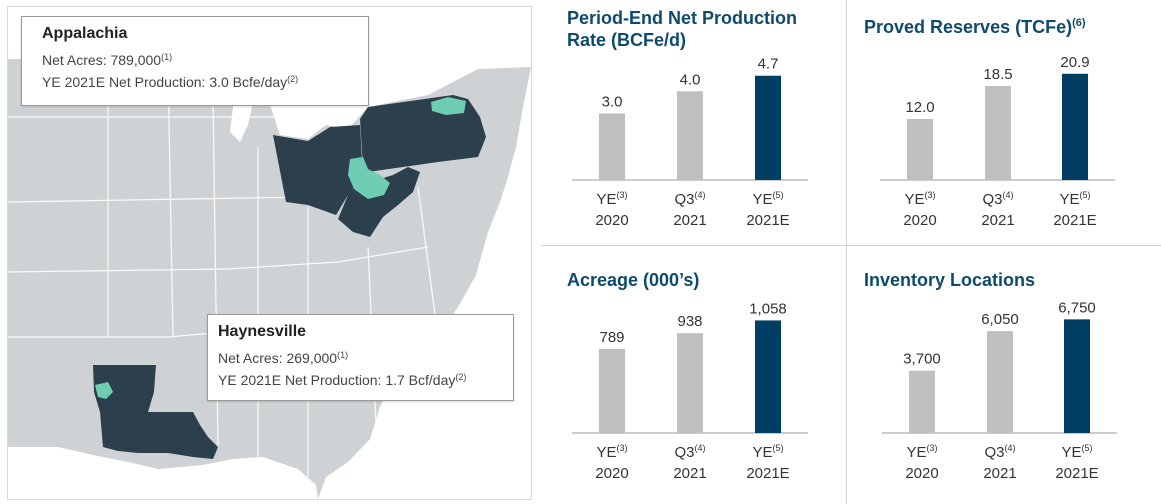 This screenshot has height=504, width=1161. I want to click on inventory-category-year-2: 2021E, so click(1076, 473).